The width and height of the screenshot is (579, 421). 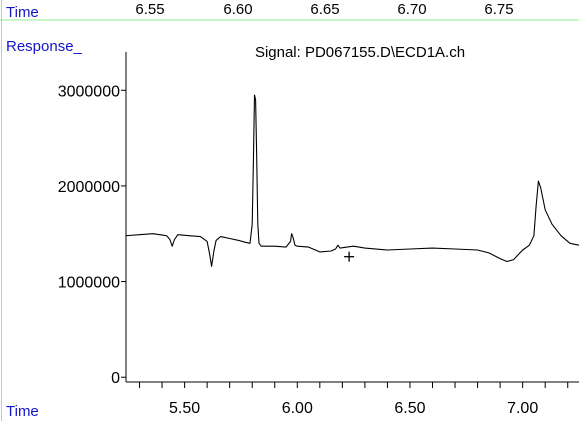 What do you see at coordinates (411, 9) in the screenshot?
I see `top-tick-label: 6.70` at bounding box center [411, 9].